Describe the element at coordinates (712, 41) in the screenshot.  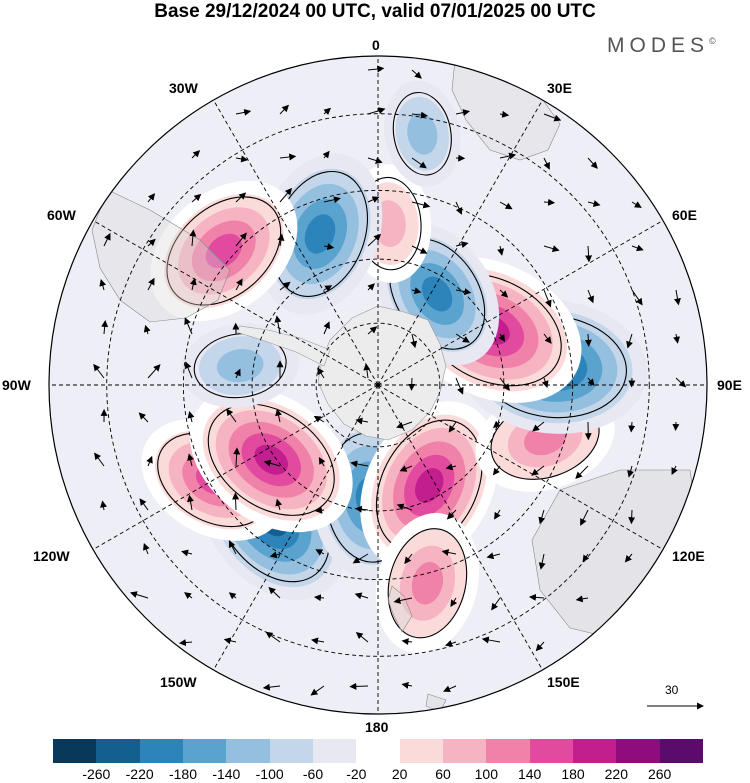
I see `brand-copyright-mark: ©` at that location.